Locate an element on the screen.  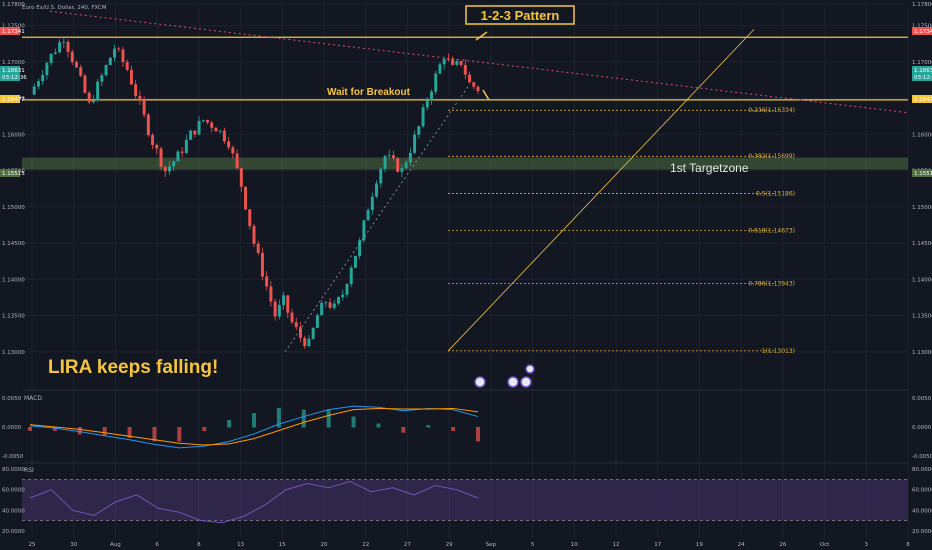
x-tick-label: 15 is located at coordinates (282, 545).